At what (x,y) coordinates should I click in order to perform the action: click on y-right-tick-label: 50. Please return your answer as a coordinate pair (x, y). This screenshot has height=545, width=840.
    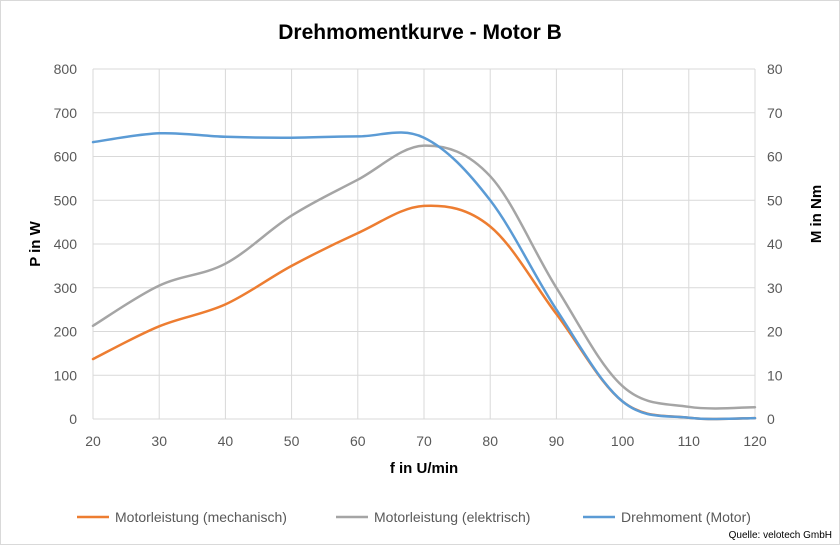
    Looking at the image, I should click on (775, 200).